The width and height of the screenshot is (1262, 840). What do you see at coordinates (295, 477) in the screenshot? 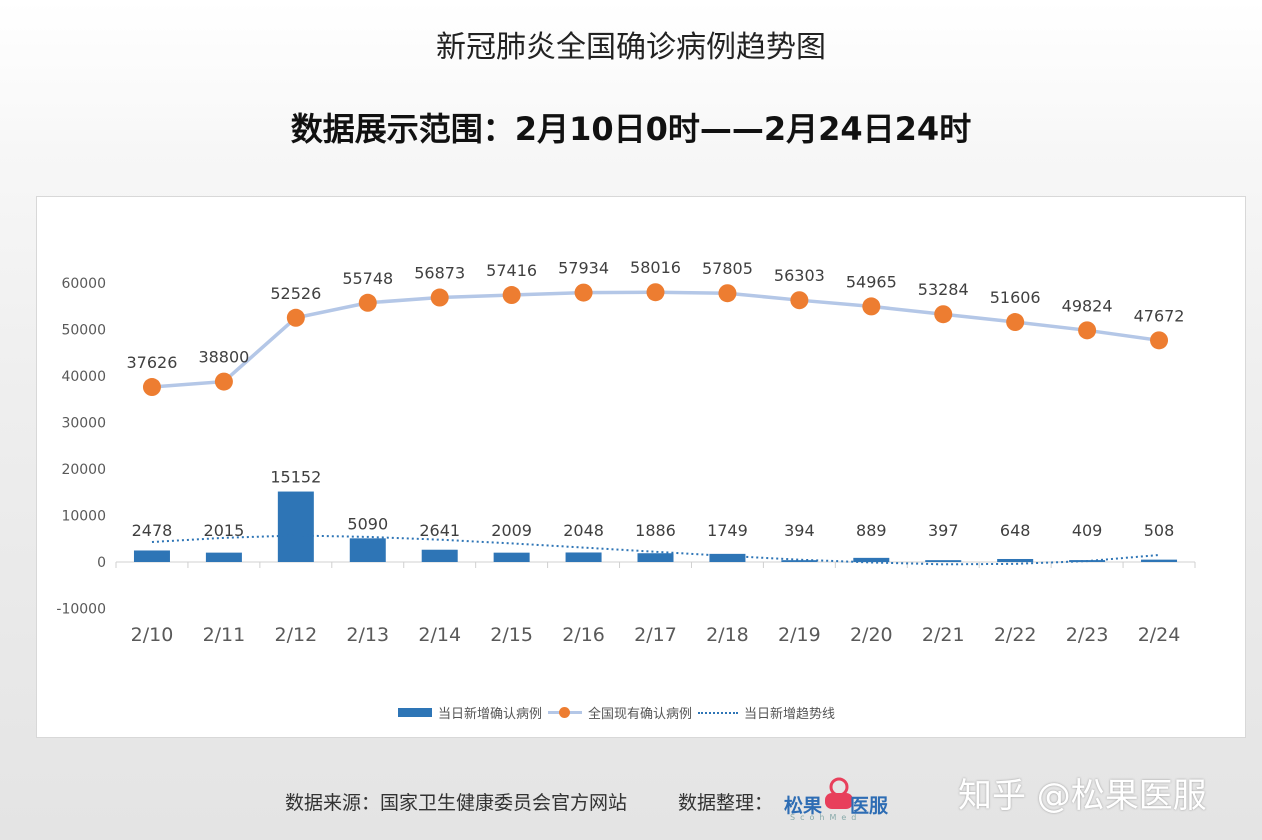
I see `bar-data-label: 15152` at bounding box center [295, 477].